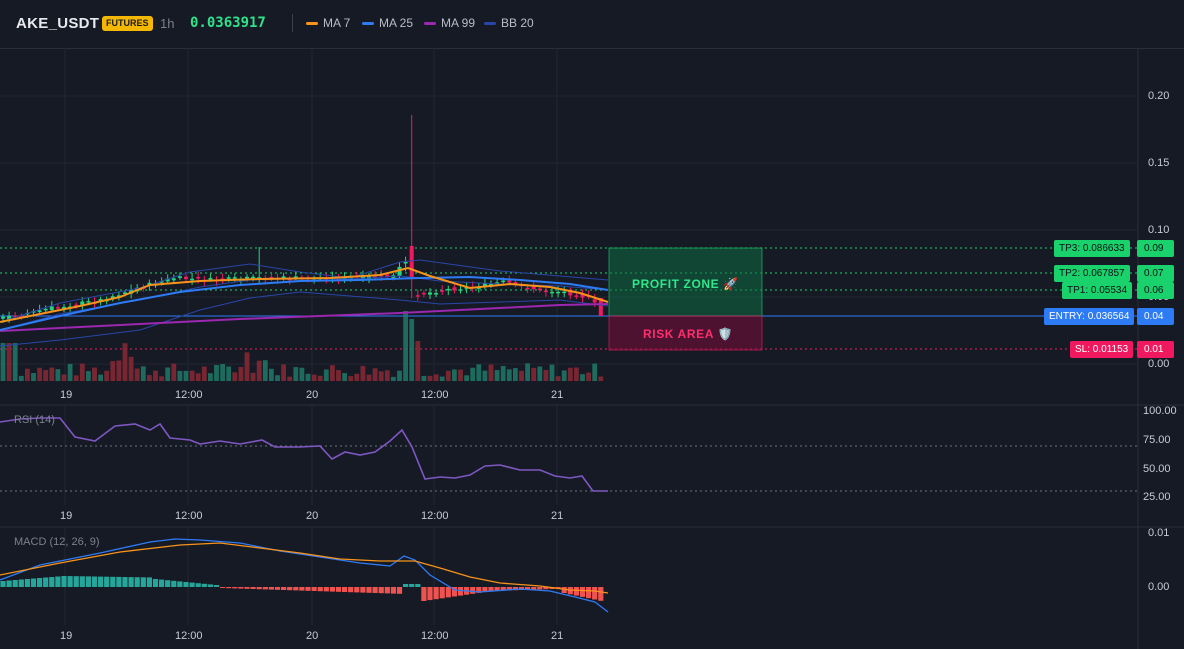 This screenshot has height=649, width=1184. Describe the element at coordinates (1159, 587) in the screenshot. I see `macd-axis-label: 0.00` at that location.